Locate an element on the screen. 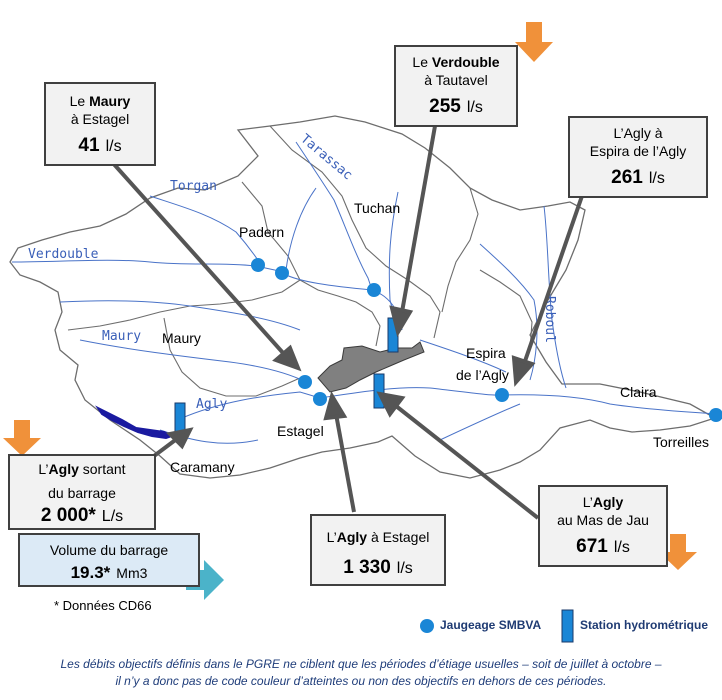  box-agly-masdejau: L’Agly au Mas de Jau 671 l/s is located at coordinates (603, 526).